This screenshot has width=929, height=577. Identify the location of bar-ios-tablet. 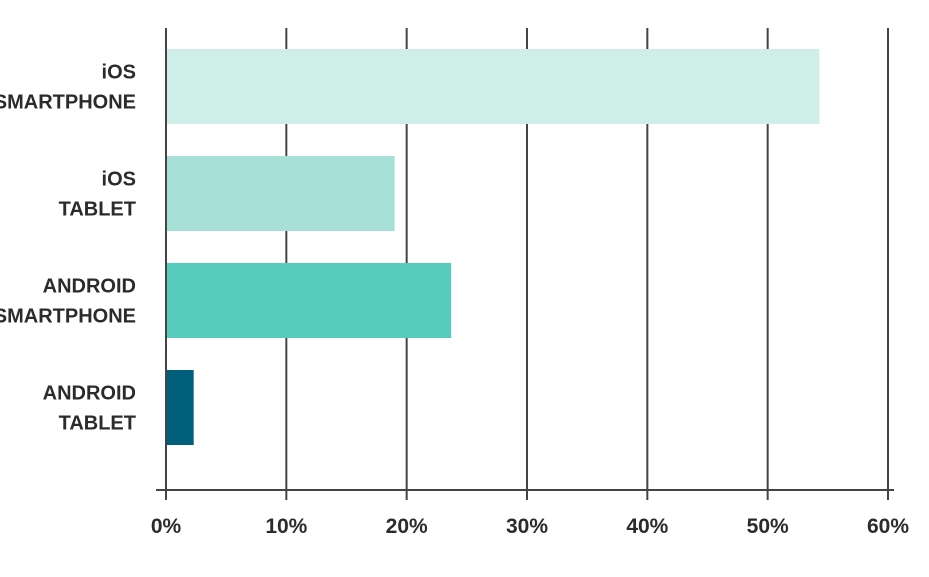
(280, 193).